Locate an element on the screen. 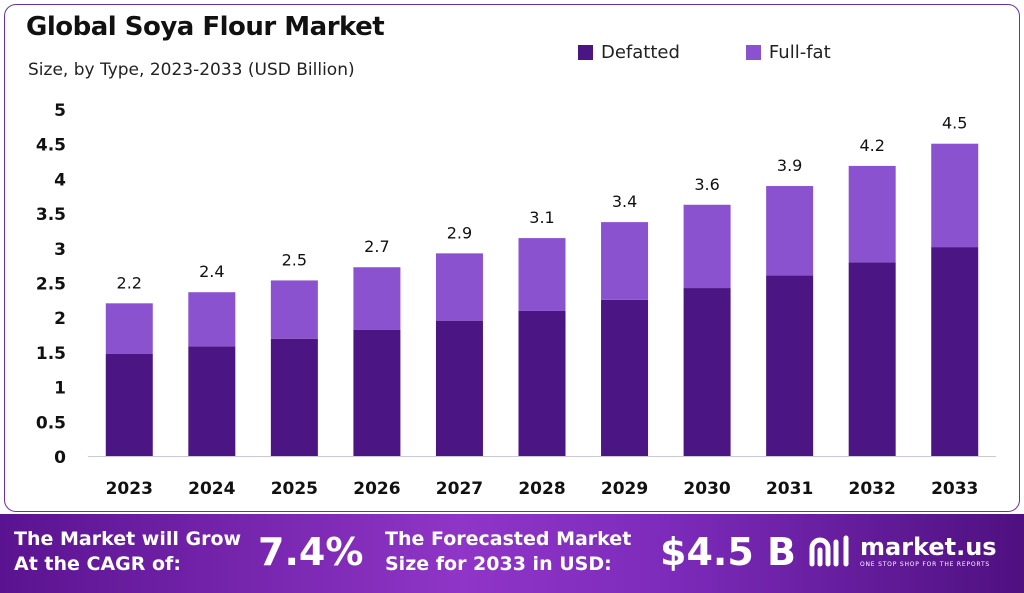 The height and width of the screenshot is (593, 1024). y-tick-label: 0 is located at coordinates (60, 458).